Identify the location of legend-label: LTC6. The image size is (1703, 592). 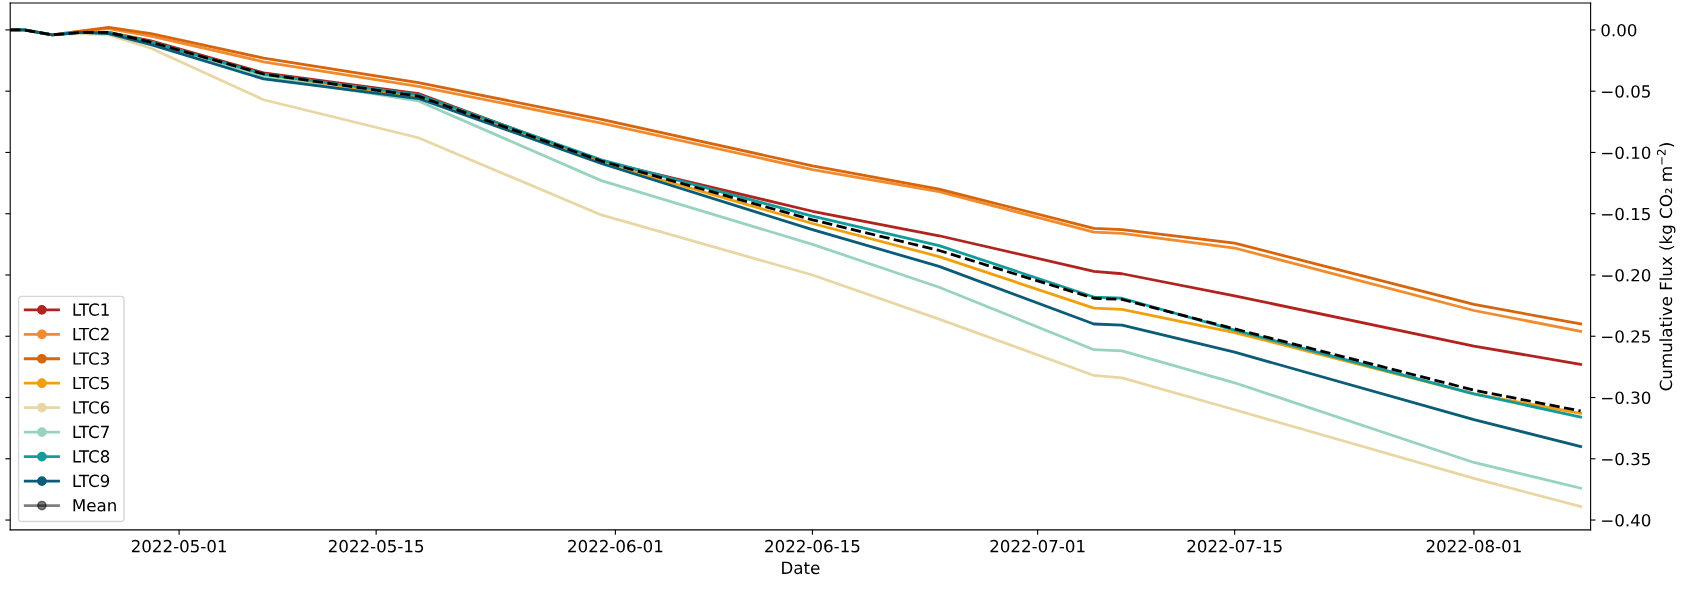
(91, 407).